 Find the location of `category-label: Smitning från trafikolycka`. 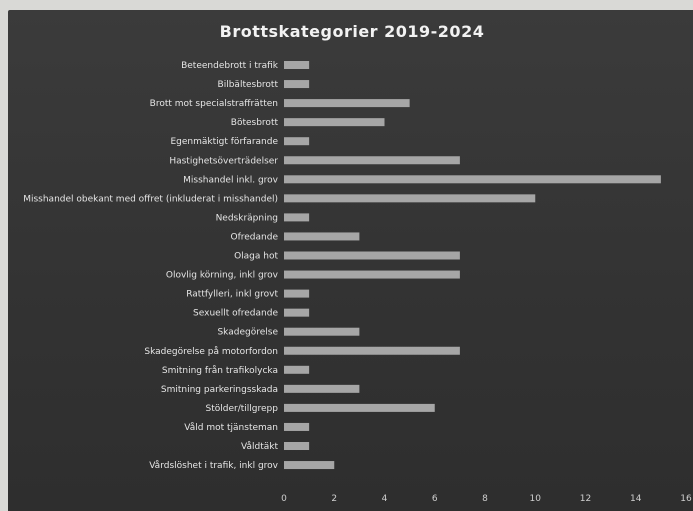

category-label: Smitning från trafikolycka is located at coordinates (220, 370).